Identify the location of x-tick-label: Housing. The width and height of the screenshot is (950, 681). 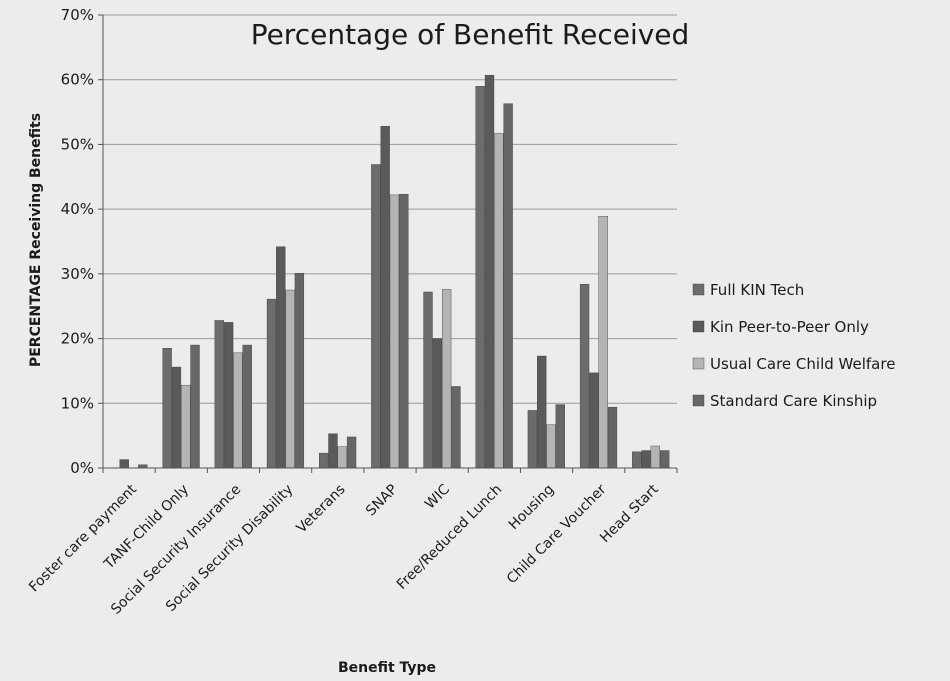
(532, 508).